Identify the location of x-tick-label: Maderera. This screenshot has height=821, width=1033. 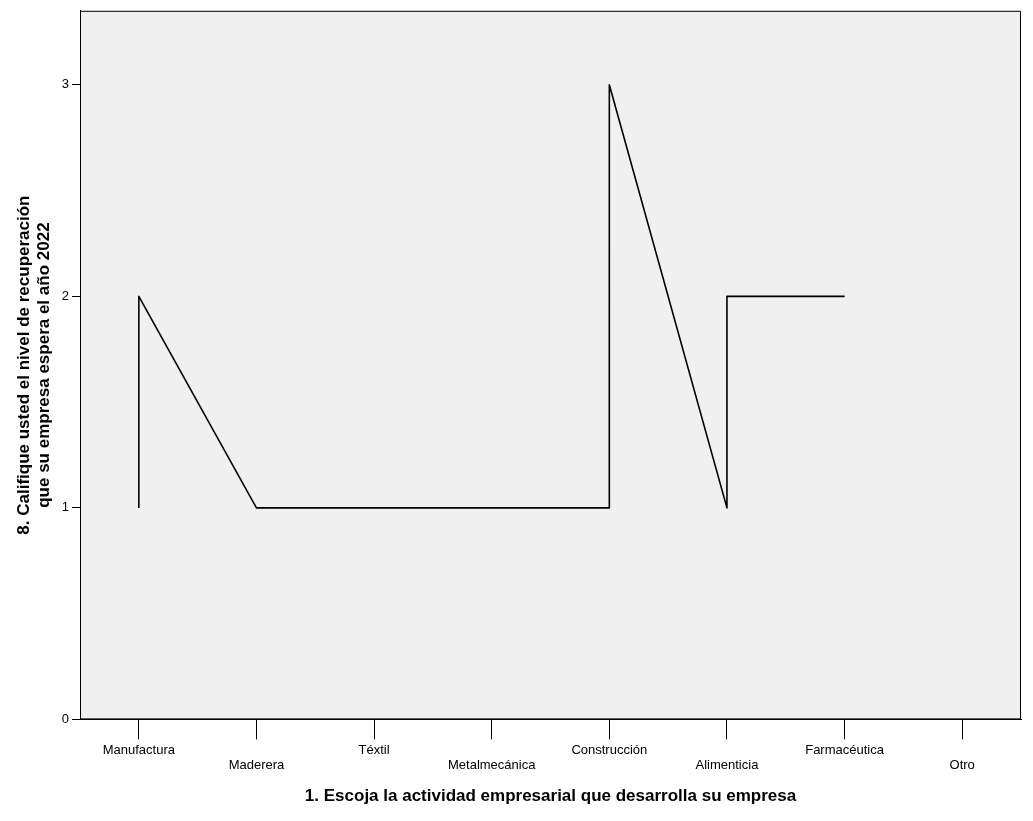
(257, 765).